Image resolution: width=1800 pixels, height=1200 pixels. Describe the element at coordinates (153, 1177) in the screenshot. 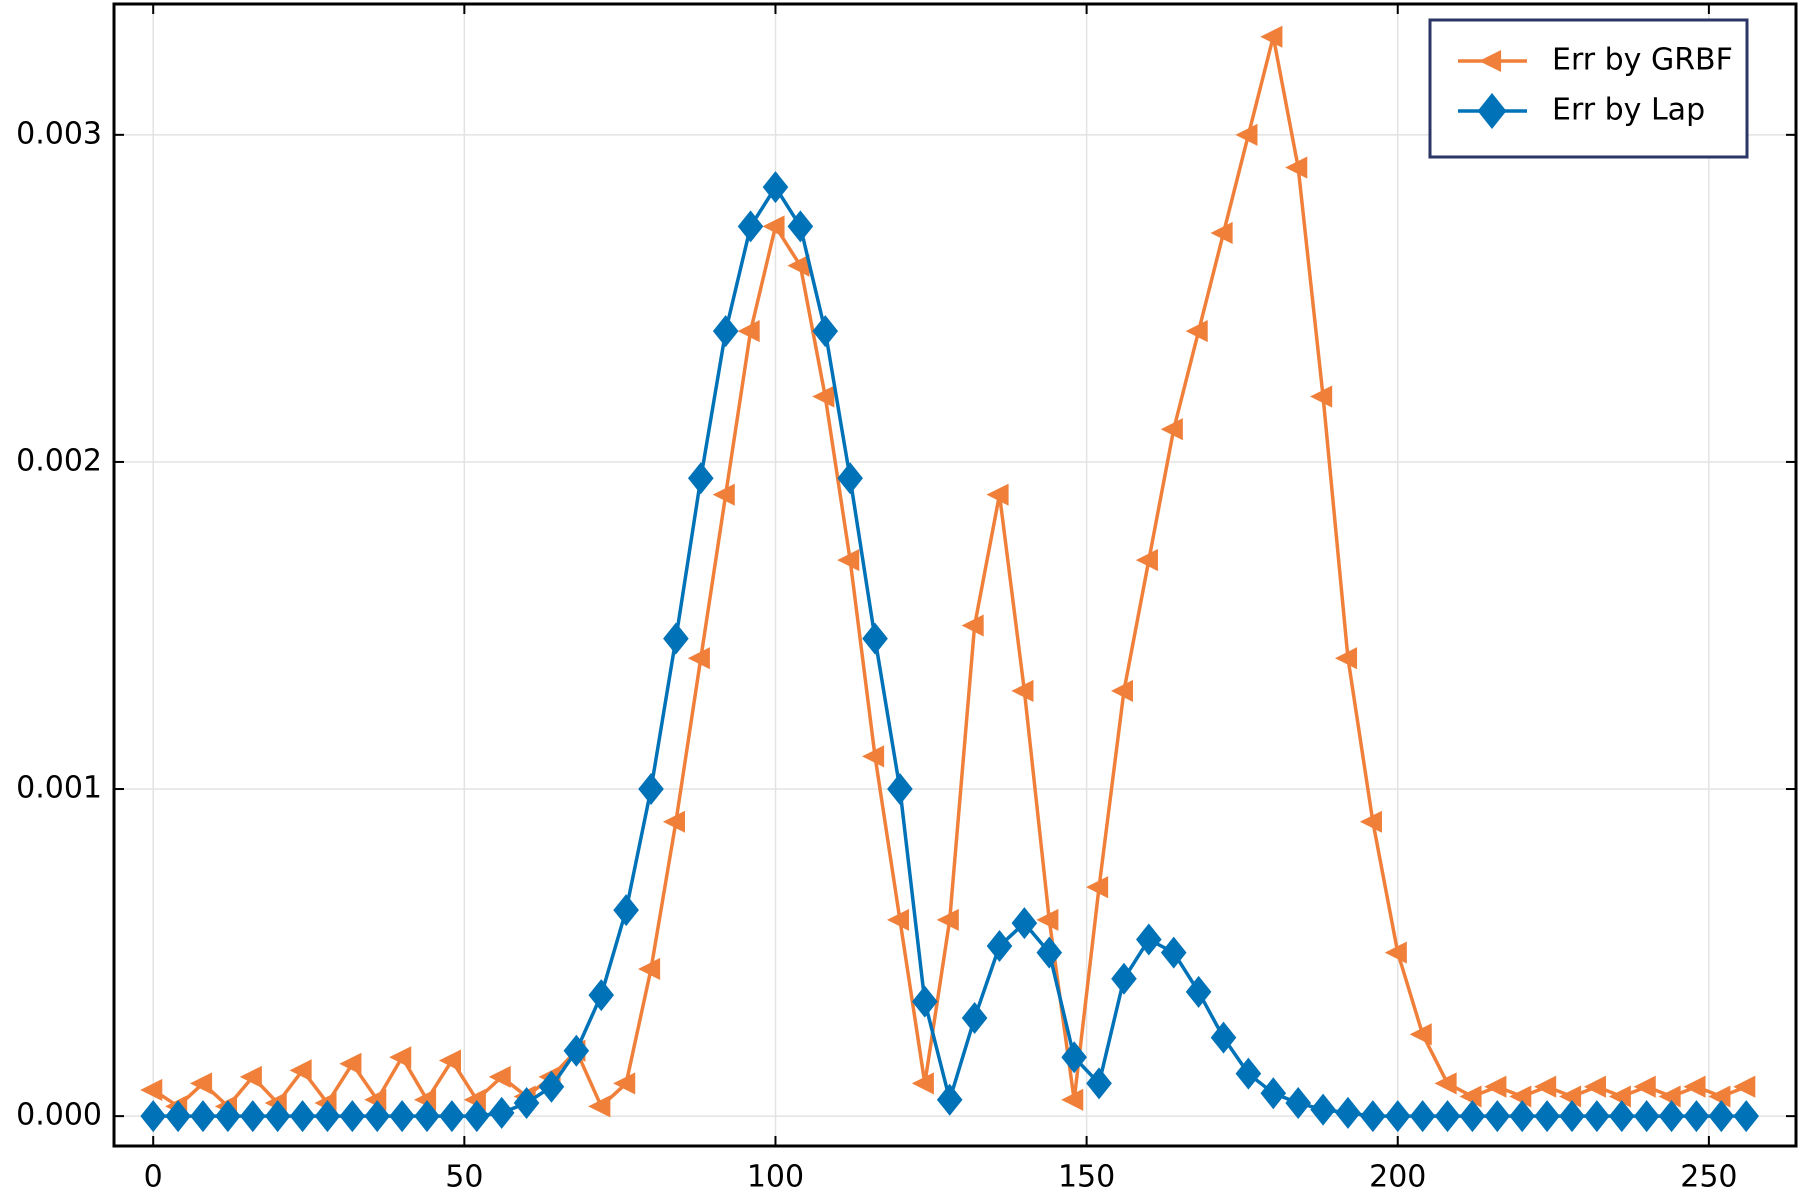

I see `x-tick-label: 0` at that location.